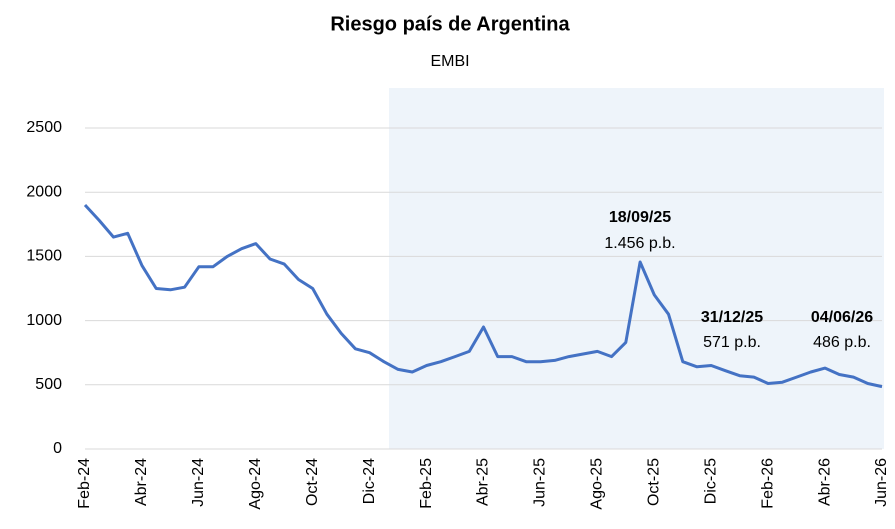 This screenshot has width=895, height=529. I want to click on x-tick-label: Dic-25, so click(710, 481).